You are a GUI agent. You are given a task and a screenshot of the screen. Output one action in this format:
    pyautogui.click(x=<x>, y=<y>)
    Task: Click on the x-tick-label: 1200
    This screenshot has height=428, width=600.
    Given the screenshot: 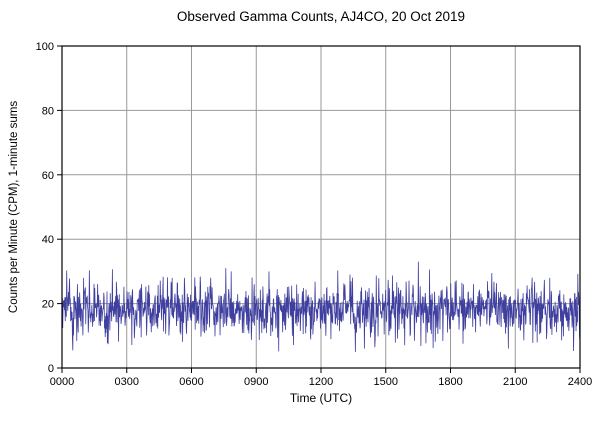 What is the action you would take?
    pyautogui.click(x=321, y=382)
    